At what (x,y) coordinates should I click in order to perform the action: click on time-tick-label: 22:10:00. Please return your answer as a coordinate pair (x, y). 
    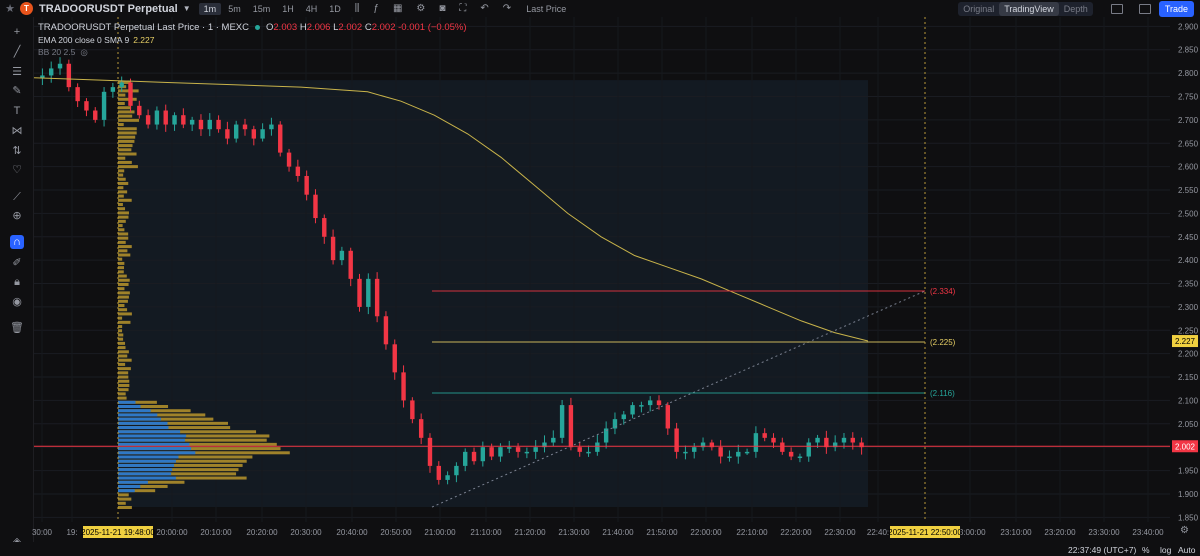
    Looking at the image, I should click on (752, 532).